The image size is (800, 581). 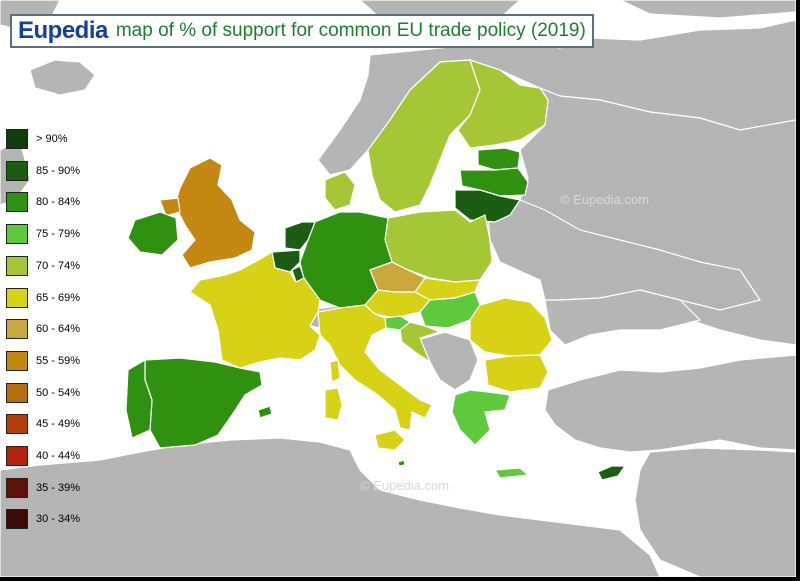 I want to click on country-denmark, so click(x=340, y=191).